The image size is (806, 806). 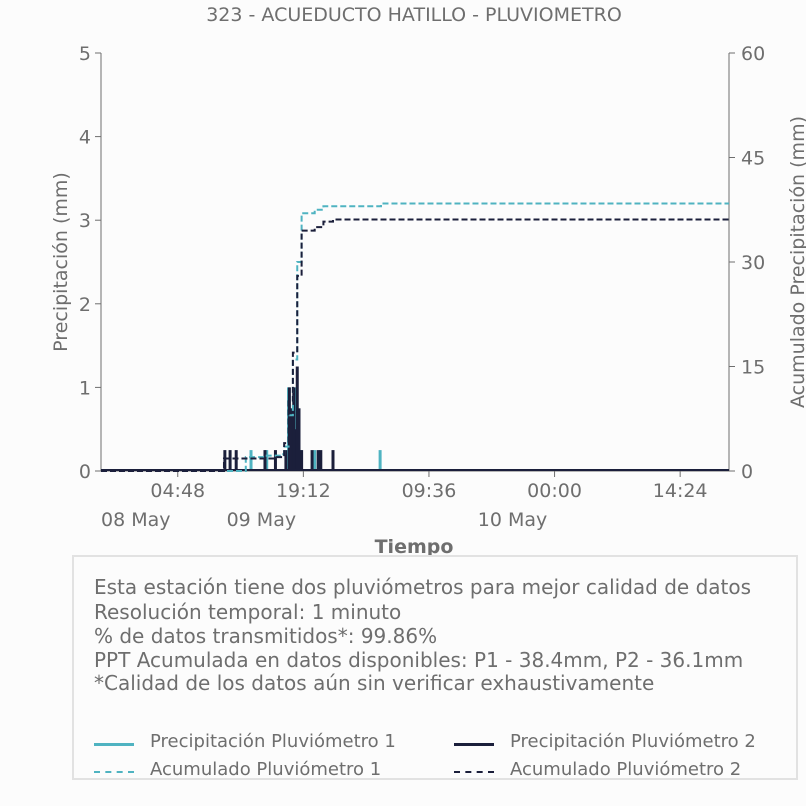 What do you see at coordinates (85, 54) in the screenshot?
I see `y-tick-label: 5` at bounding box center [85, 54].